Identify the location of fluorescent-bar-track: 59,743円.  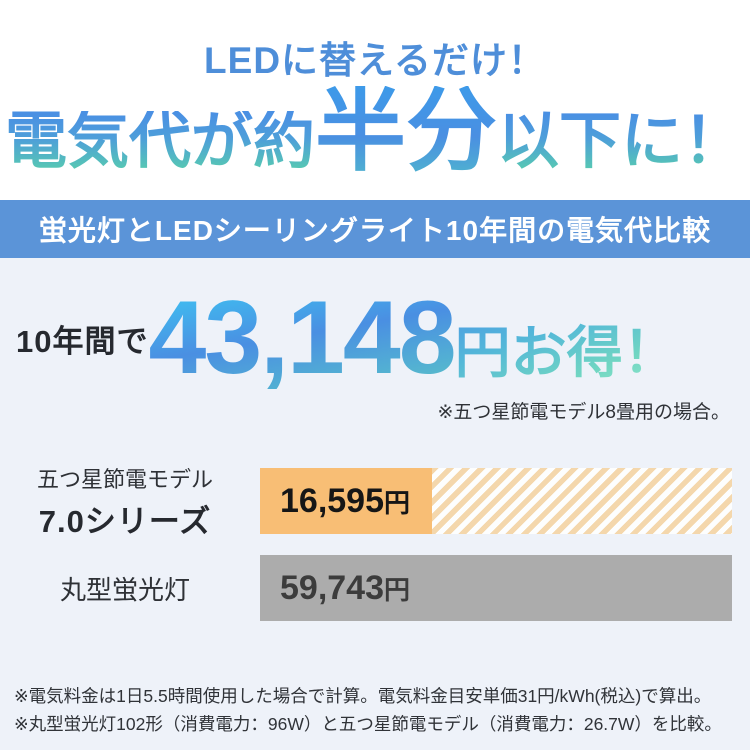
(496, 588).